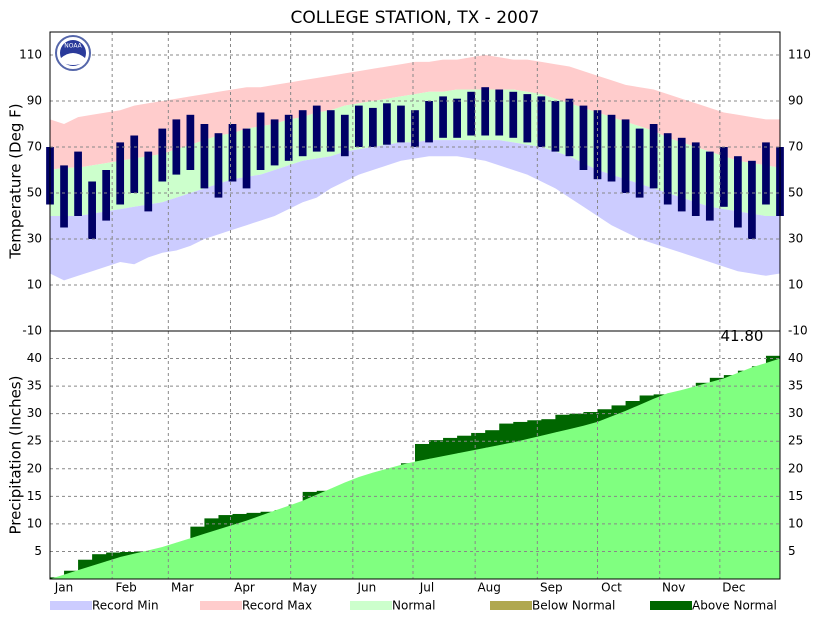 The height and width of the screenshot is (620, 830). What do you see at coordinates (125, 606) in the screenshot?
I see `legend-label: Record Min` at bounding box center [125, 606].